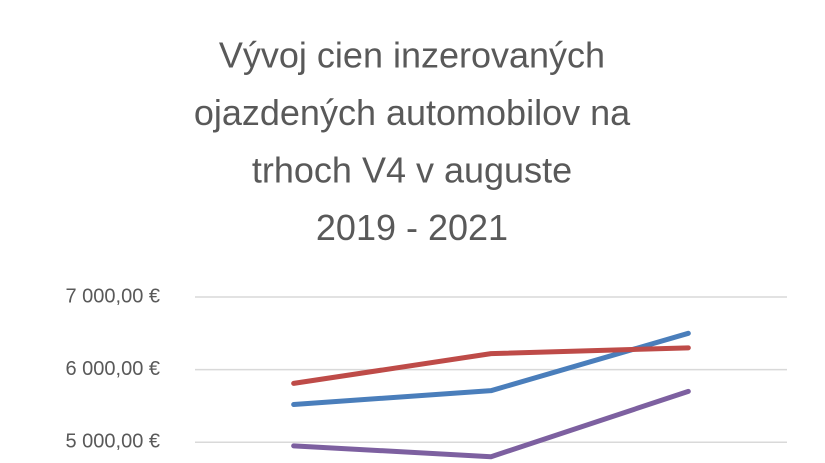 This screenshot has width=825, height=463. What do you see at coordinates (112, 441) in the screenshot?
I see `y-tick-label: 5 000,00 €` at bounding box center [112, 441].